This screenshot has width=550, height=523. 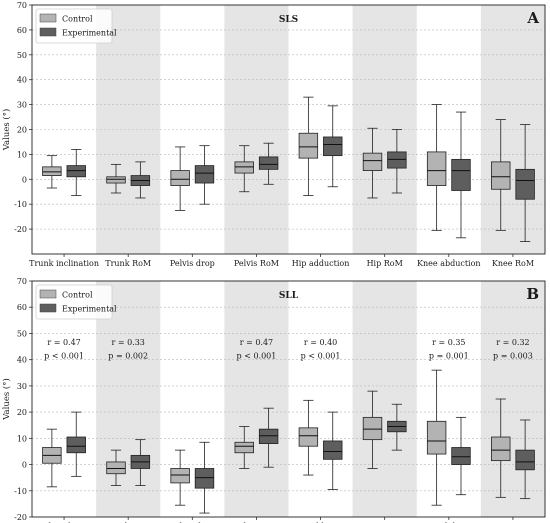 What do you see at coordinates (48, 294) in the screenshot?
I see `legend-swatch-control` at bounding box center [48, 294].